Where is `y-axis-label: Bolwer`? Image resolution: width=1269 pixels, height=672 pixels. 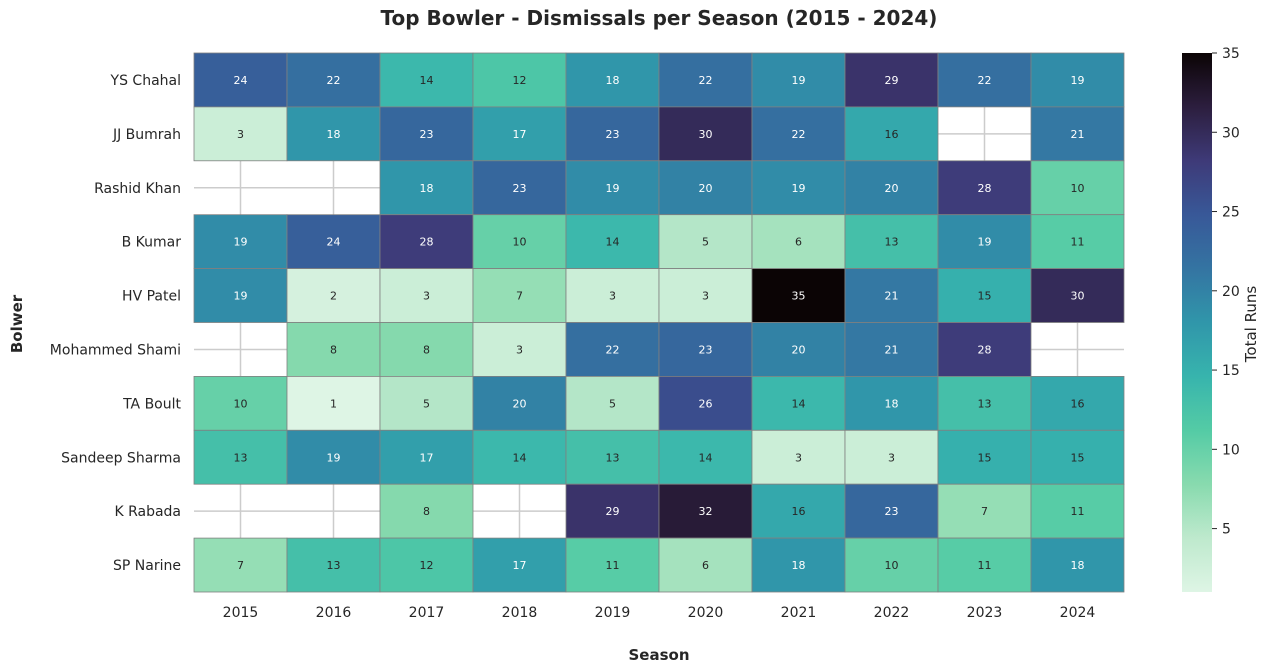
y-axis-label: Bolwer is located at coordinates (17, 323).